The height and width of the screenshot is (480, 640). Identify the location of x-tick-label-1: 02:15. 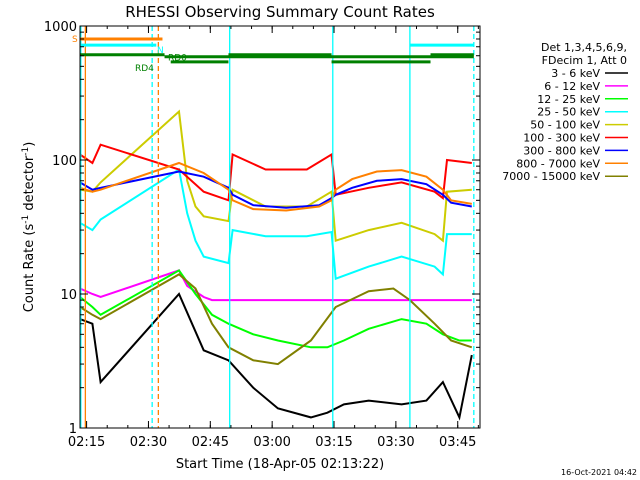
(86, 442).